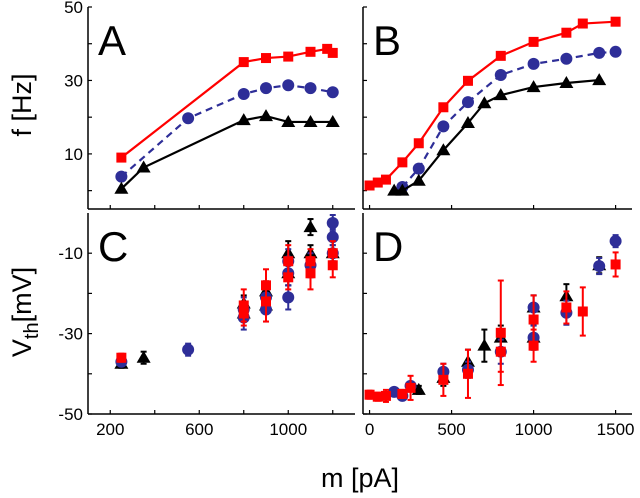 This screenshot has height=498, width=640. What do you see at coordinates (360, 478) in the screenshot?
I see `x-axis-title: m [pA]` at bounding box center [360, 478].